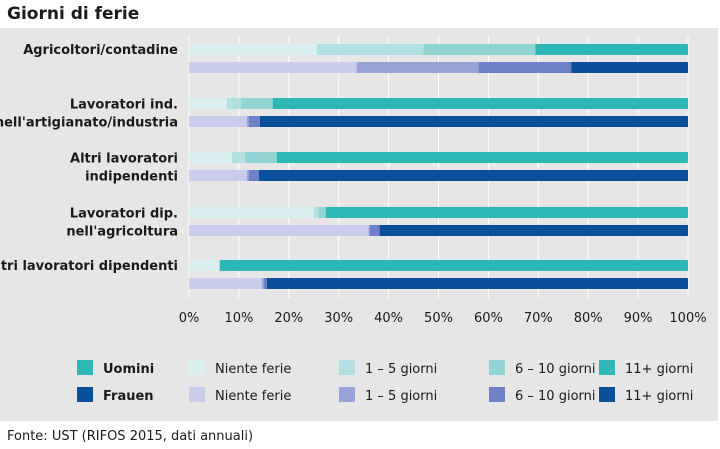  I want to click on x-tick-label: 70%, so click(538, 318).